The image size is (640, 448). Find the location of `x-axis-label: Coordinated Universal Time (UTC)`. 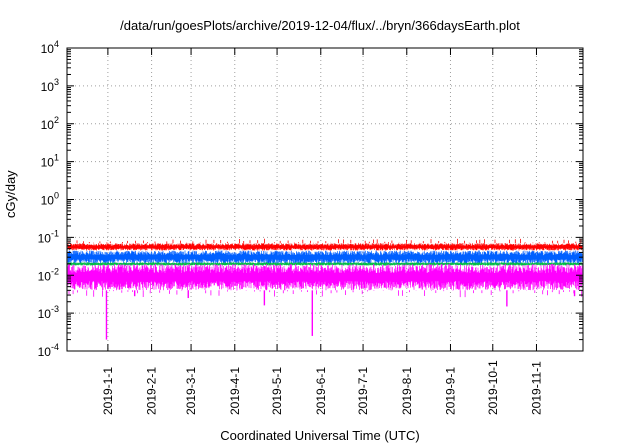

x-axis-label: Coordinated Universal Time (UTC) is located at coordinates (320, 435).